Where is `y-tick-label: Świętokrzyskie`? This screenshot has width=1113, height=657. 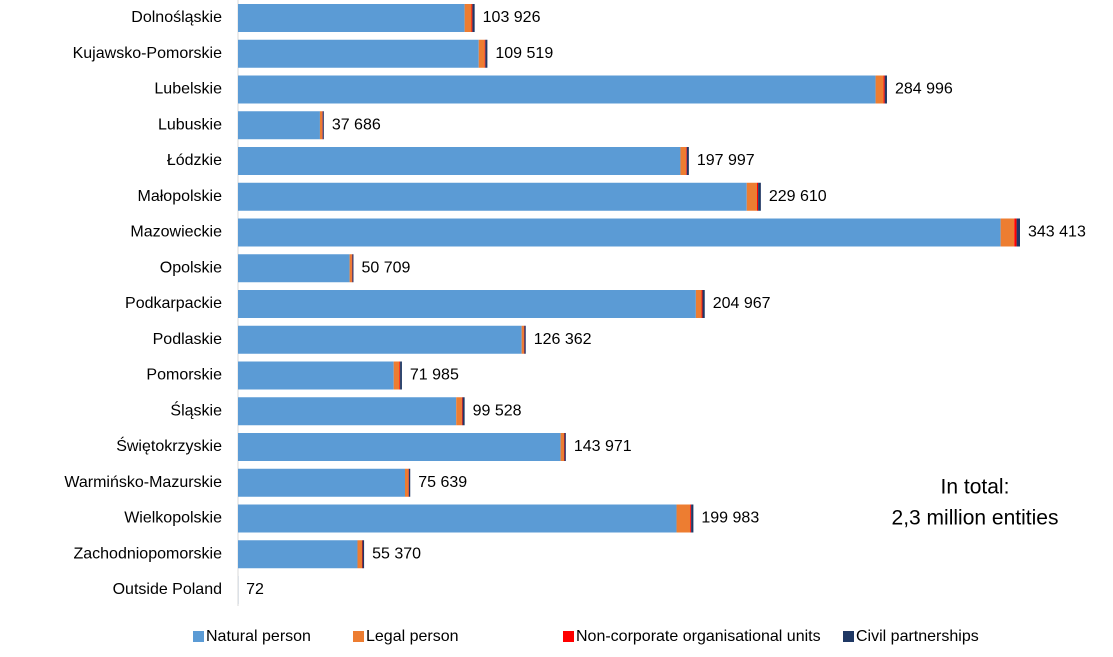 y-tick-label: Świętokrzyskie is located at coordinates (169, 445).